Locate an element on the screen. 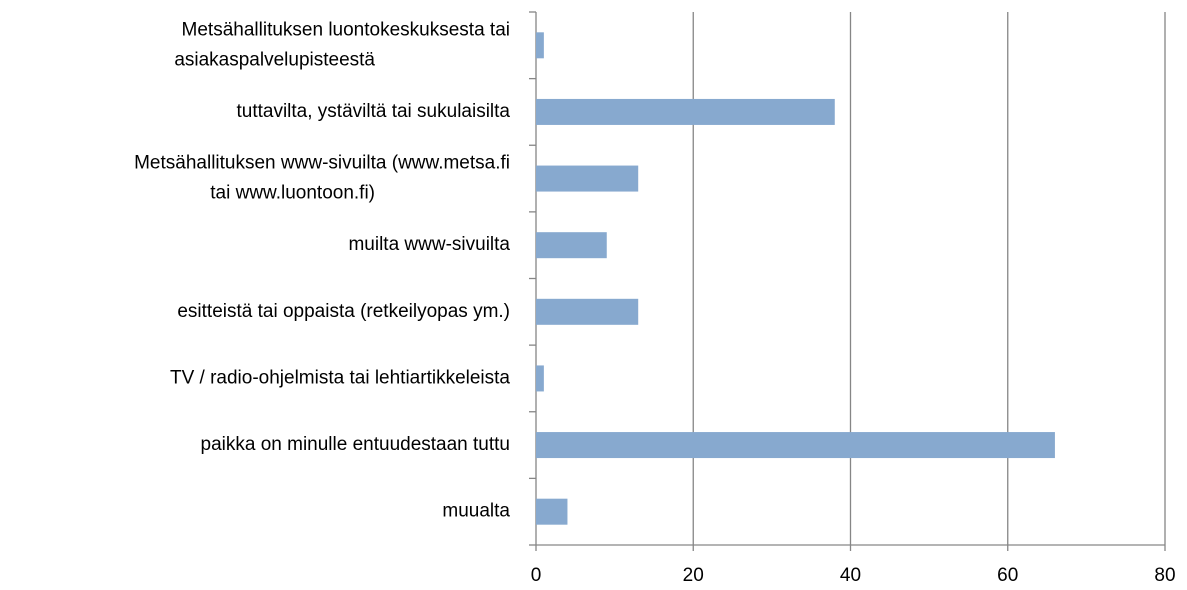 The height and width of the screenshot is (590, 1187). label-line: asiakaspalvelupisteestä is located at coordinates (274, 59).